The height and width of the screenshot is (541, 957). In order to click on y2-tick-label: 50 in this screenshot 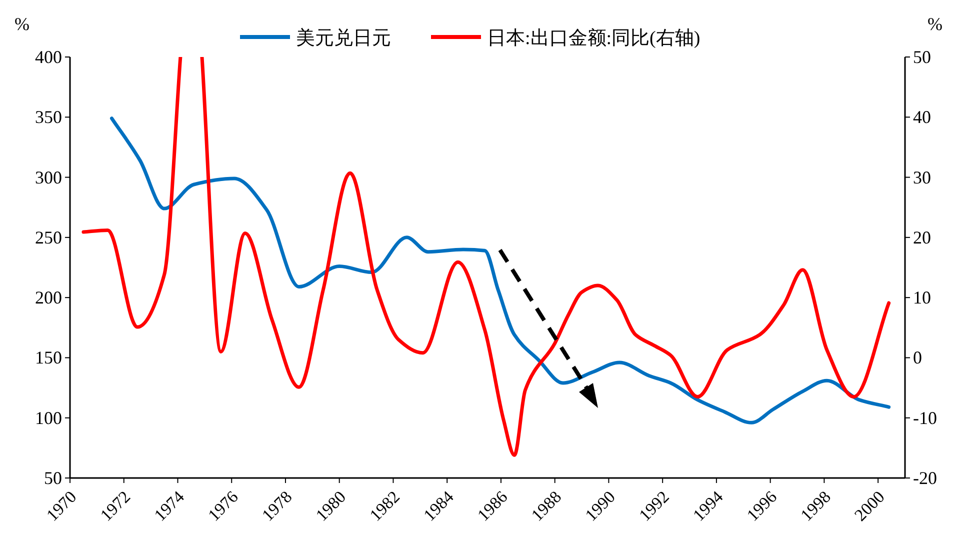, I will do `click(922, 57)`.